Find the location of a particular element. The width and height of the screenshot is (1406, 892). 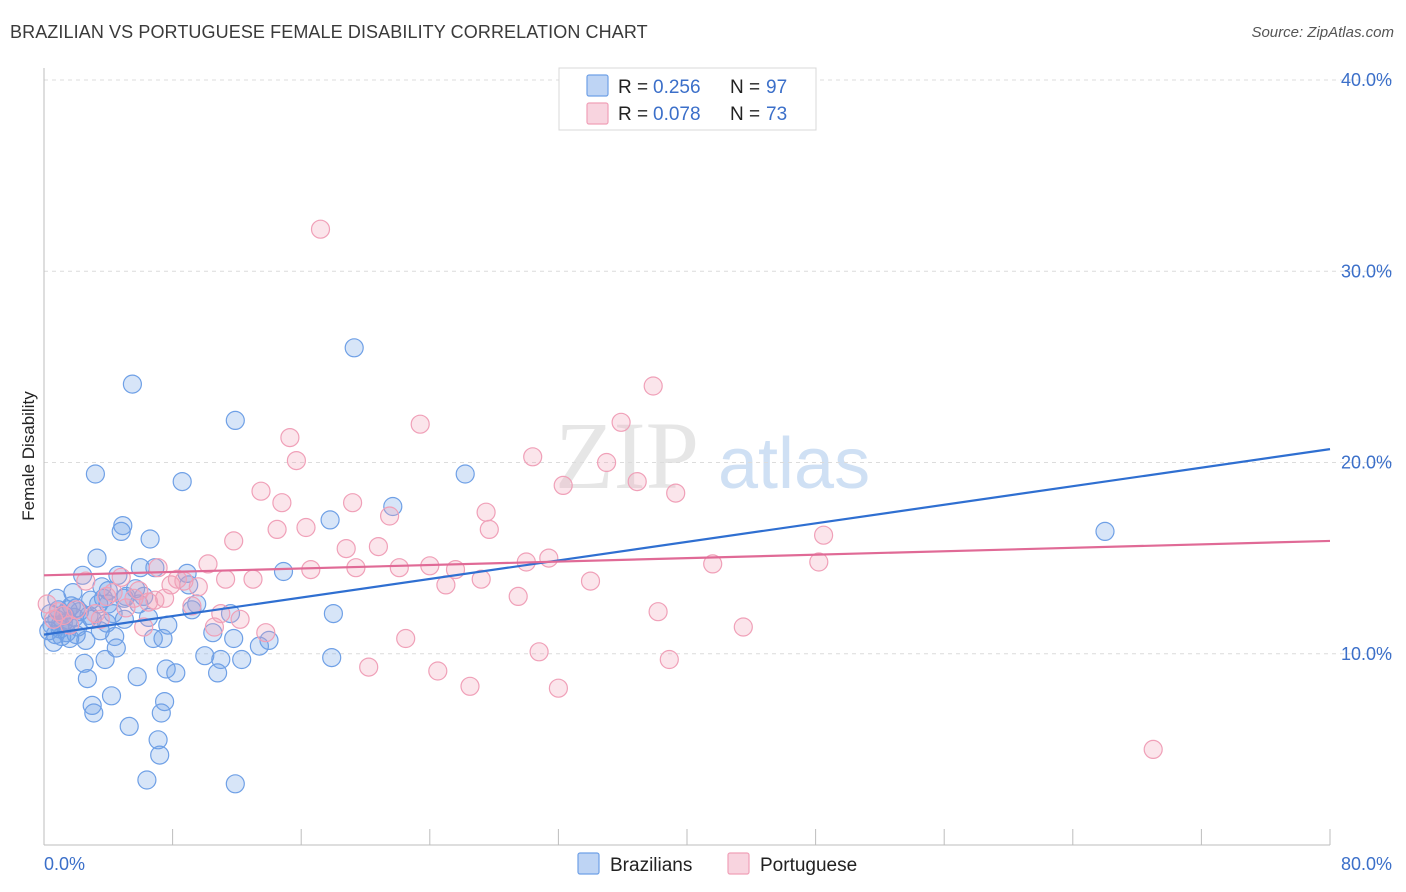

legend-n-value-brazilians: 97 is located at coordinates (776, 87).